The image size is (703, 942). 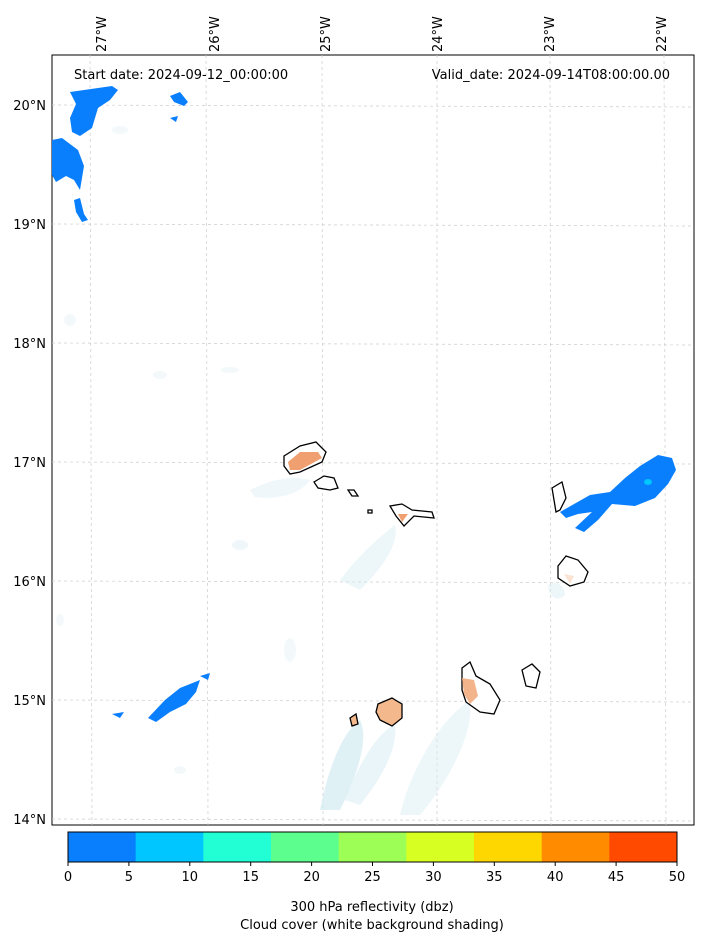 I want to click on reflectivity-core, so click(x=648, y=482).